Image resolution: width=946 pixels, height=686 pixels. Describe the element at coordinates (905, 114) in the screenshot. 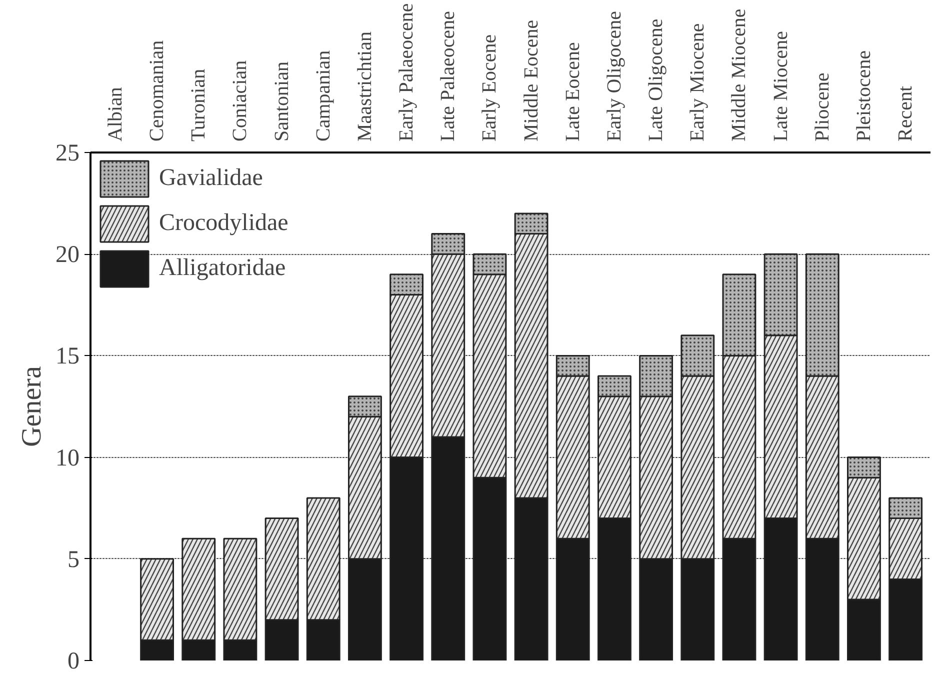

I see `x-tick-label: Recent` at that location.